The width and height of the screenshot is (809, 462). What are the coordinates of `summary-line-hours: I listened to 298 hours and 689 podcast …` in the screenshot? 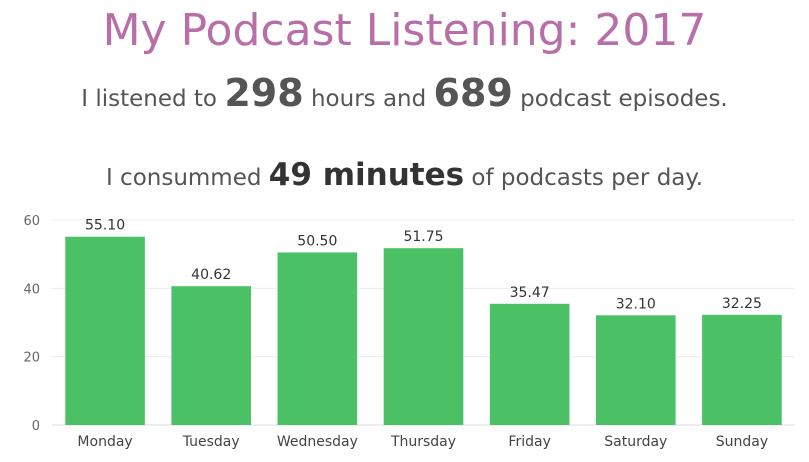 It's located at (404, 96).